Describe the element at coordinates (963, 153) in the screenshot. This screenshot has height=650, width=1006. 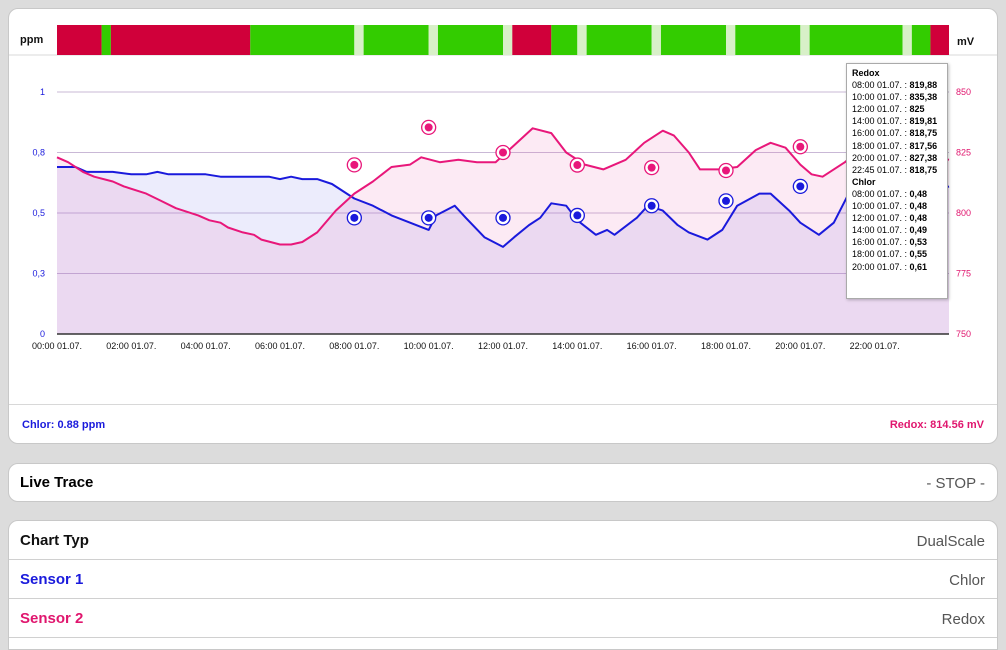
I see `right-tick-label: 825` at that location.